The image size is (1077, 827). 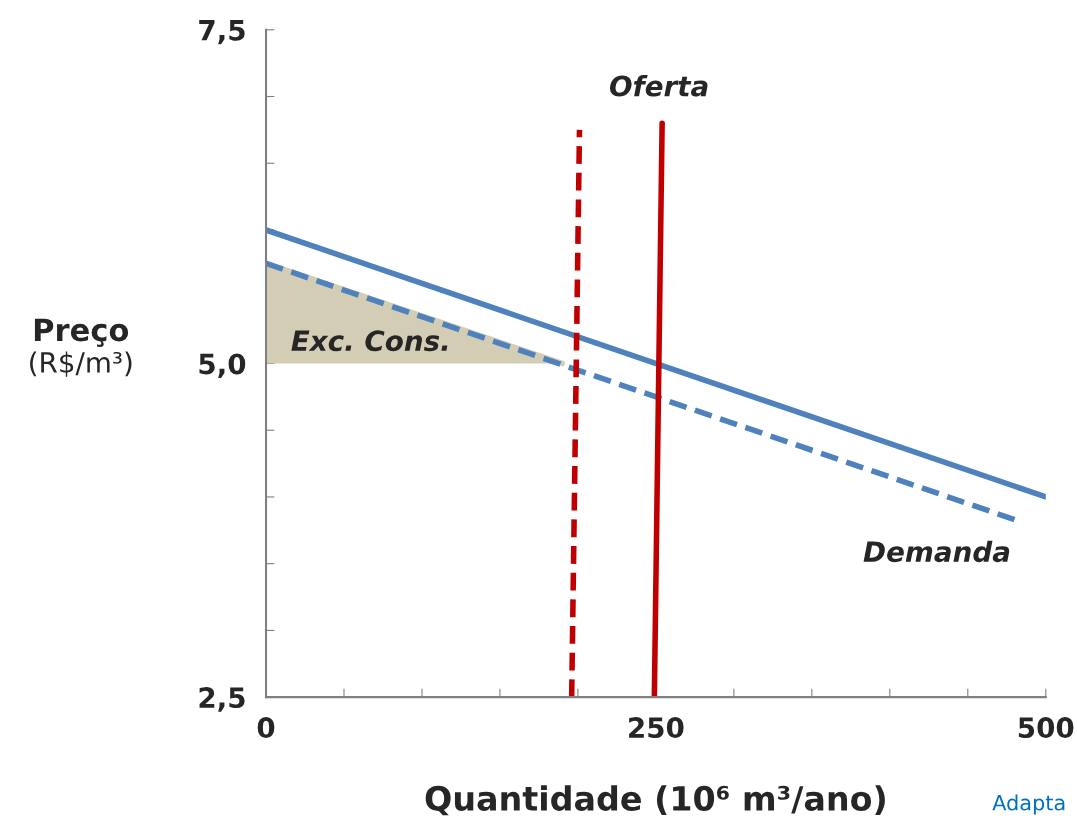 What do you see at coordinates (81, 347) in the screenshot?
I see `y-axis-title: Preço (R$/m³)` at bounding box center [81, 347].